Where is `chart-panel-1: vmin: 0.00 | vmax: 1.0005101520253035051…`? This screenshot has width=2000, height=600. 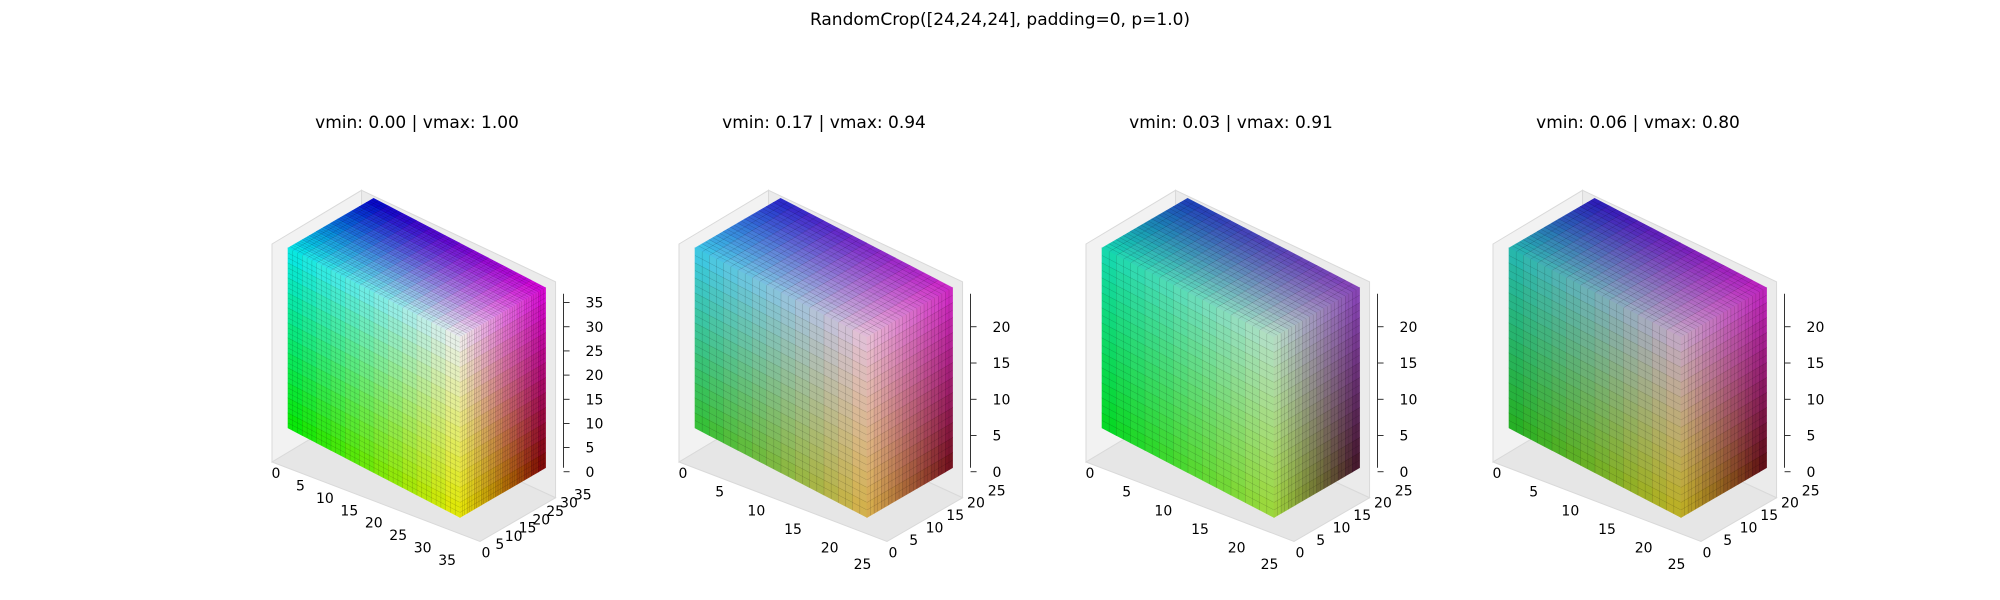 chart-panel-1: vmin: 0.00 | vmax: 1.0005101520253035051… is located at coordinates (437, 341).